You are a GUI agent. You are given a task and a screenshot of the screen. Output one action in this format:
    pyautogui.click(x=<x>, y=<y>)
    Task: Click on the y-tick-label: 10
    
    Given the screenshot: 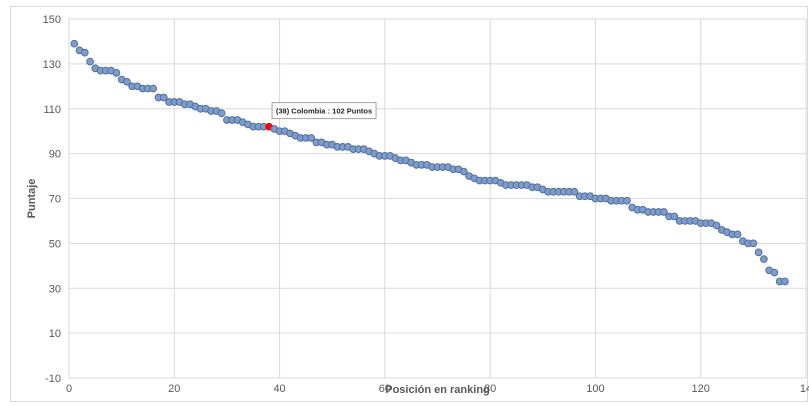 What is the action you would take?
    pyautogui.click(x=55, y=334)
    